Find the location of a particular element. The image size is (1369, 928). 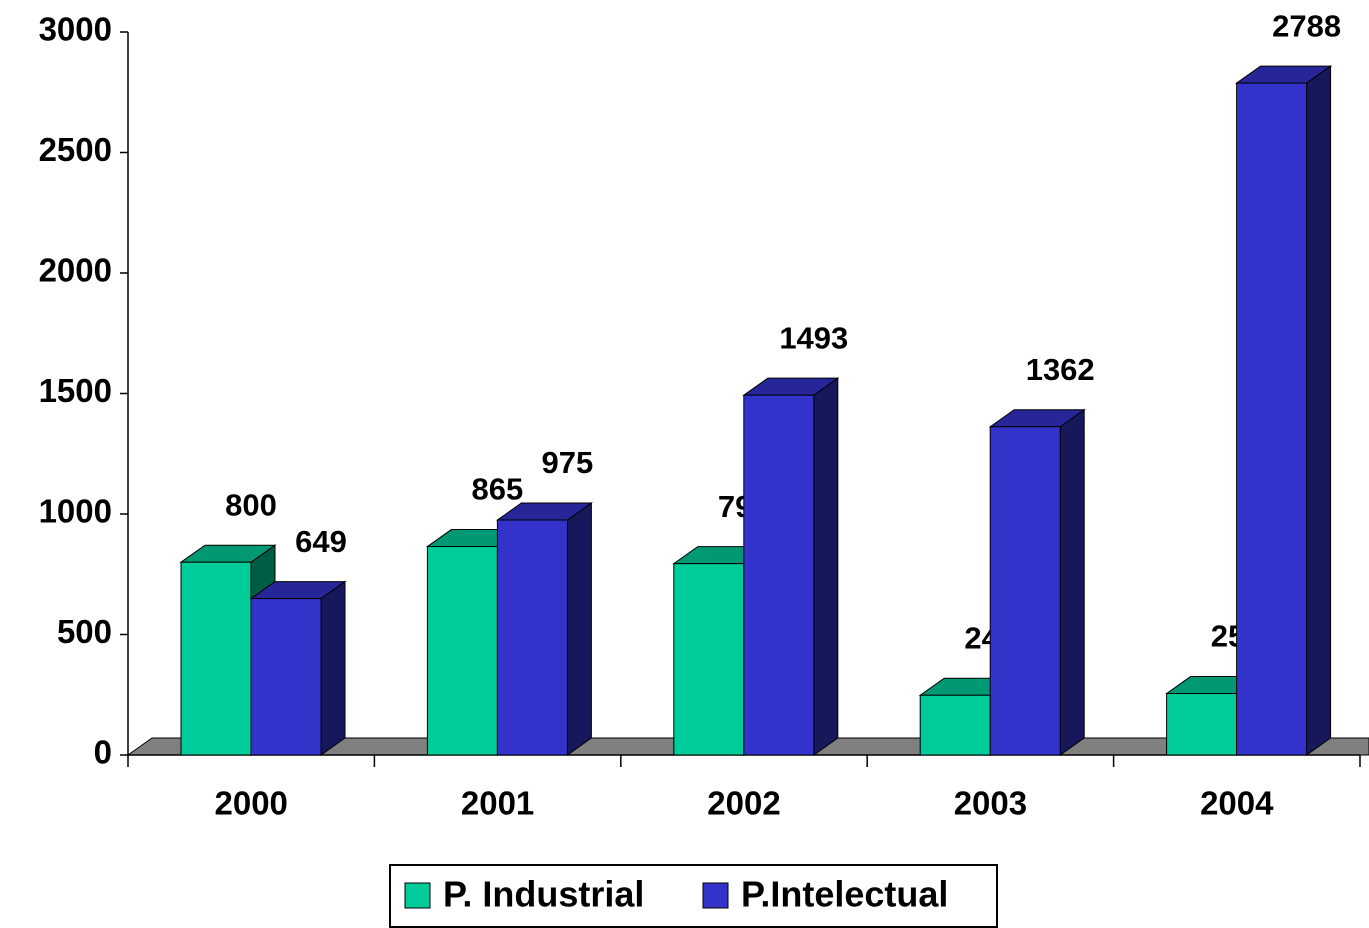

x-tick-label: 2002 is located at coordinates (743, 803).